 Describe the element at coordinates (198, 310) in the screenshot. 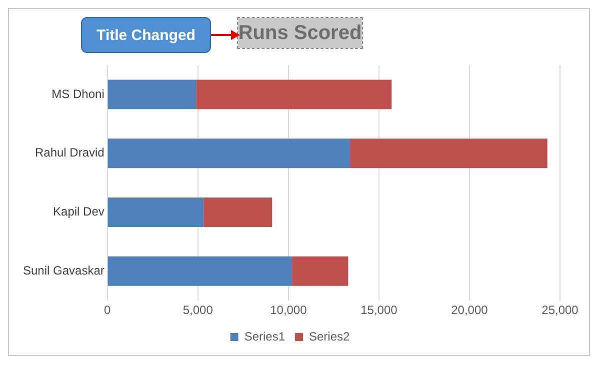

I see `x-tick-label: 5,000` at that location.